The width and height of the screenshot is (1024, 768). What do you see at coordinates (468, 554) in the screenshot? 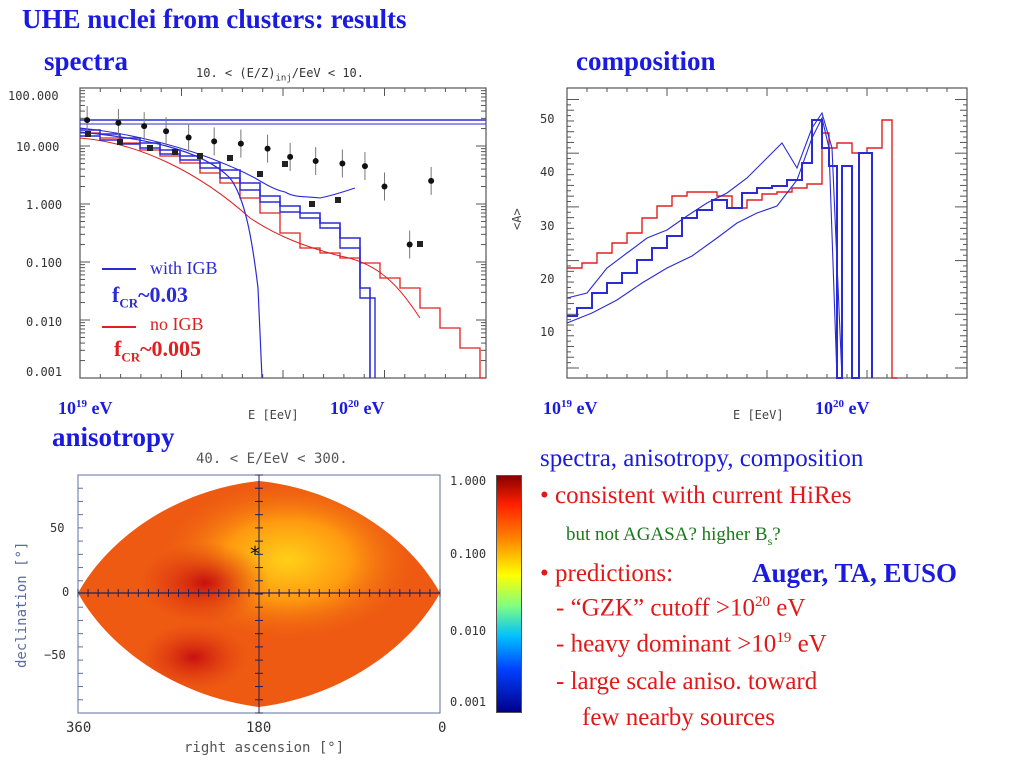
I see `colorbar-tick: 0.100` at bounding box center [468, 554].